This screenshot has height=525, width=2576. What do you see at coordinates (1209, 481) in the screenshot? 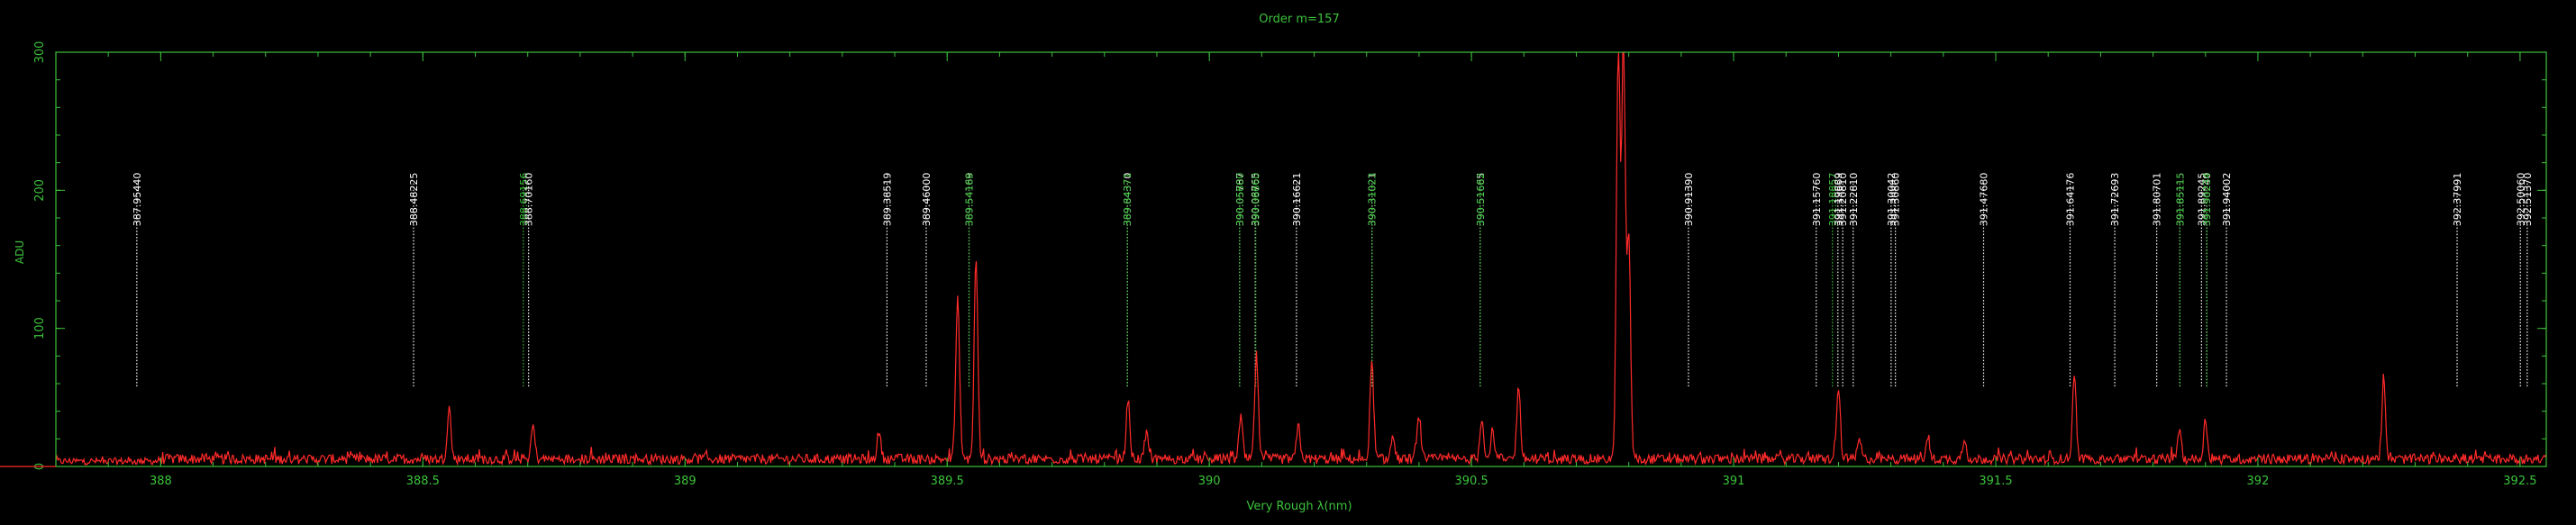
I see `x-tick-label: 390` at bounding box center [1209, 481].